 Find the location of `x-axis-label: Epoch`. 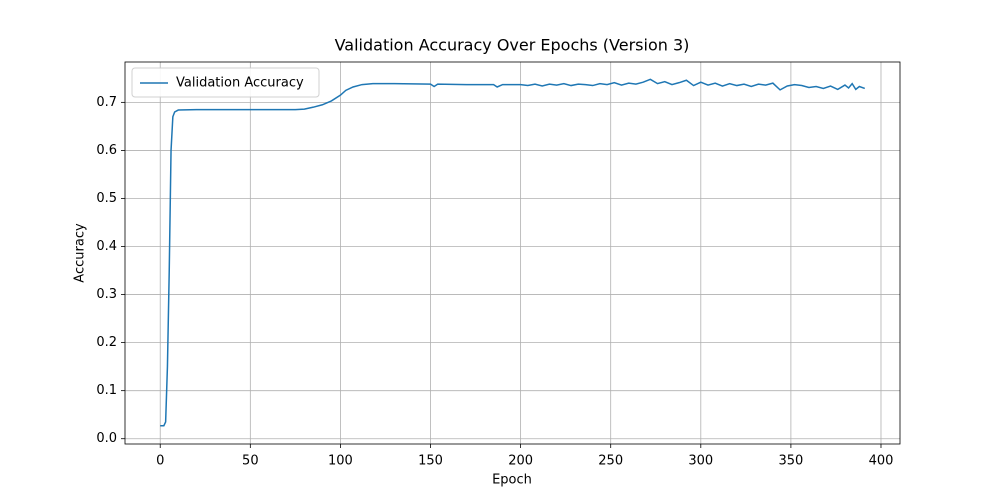

x-axis-label: Epoch is located at coordinates (512, 480).